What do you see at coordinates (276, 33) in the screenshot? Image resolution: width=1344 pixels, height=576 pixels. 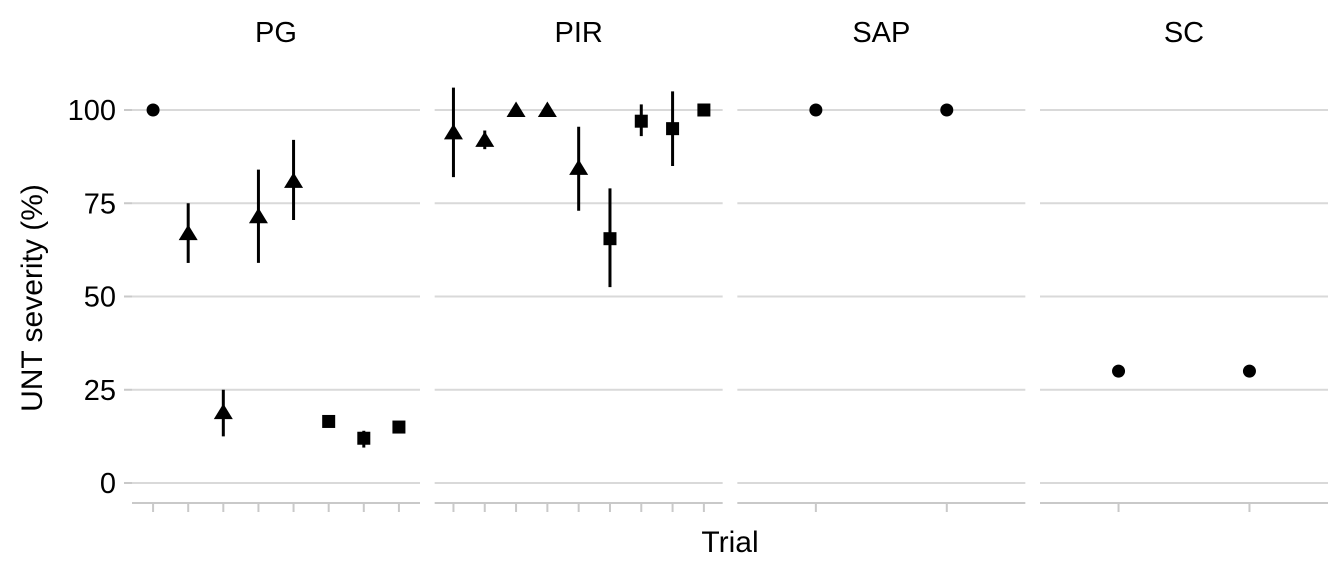 I see `facet-title: PG` at bounding box center [276, 33].